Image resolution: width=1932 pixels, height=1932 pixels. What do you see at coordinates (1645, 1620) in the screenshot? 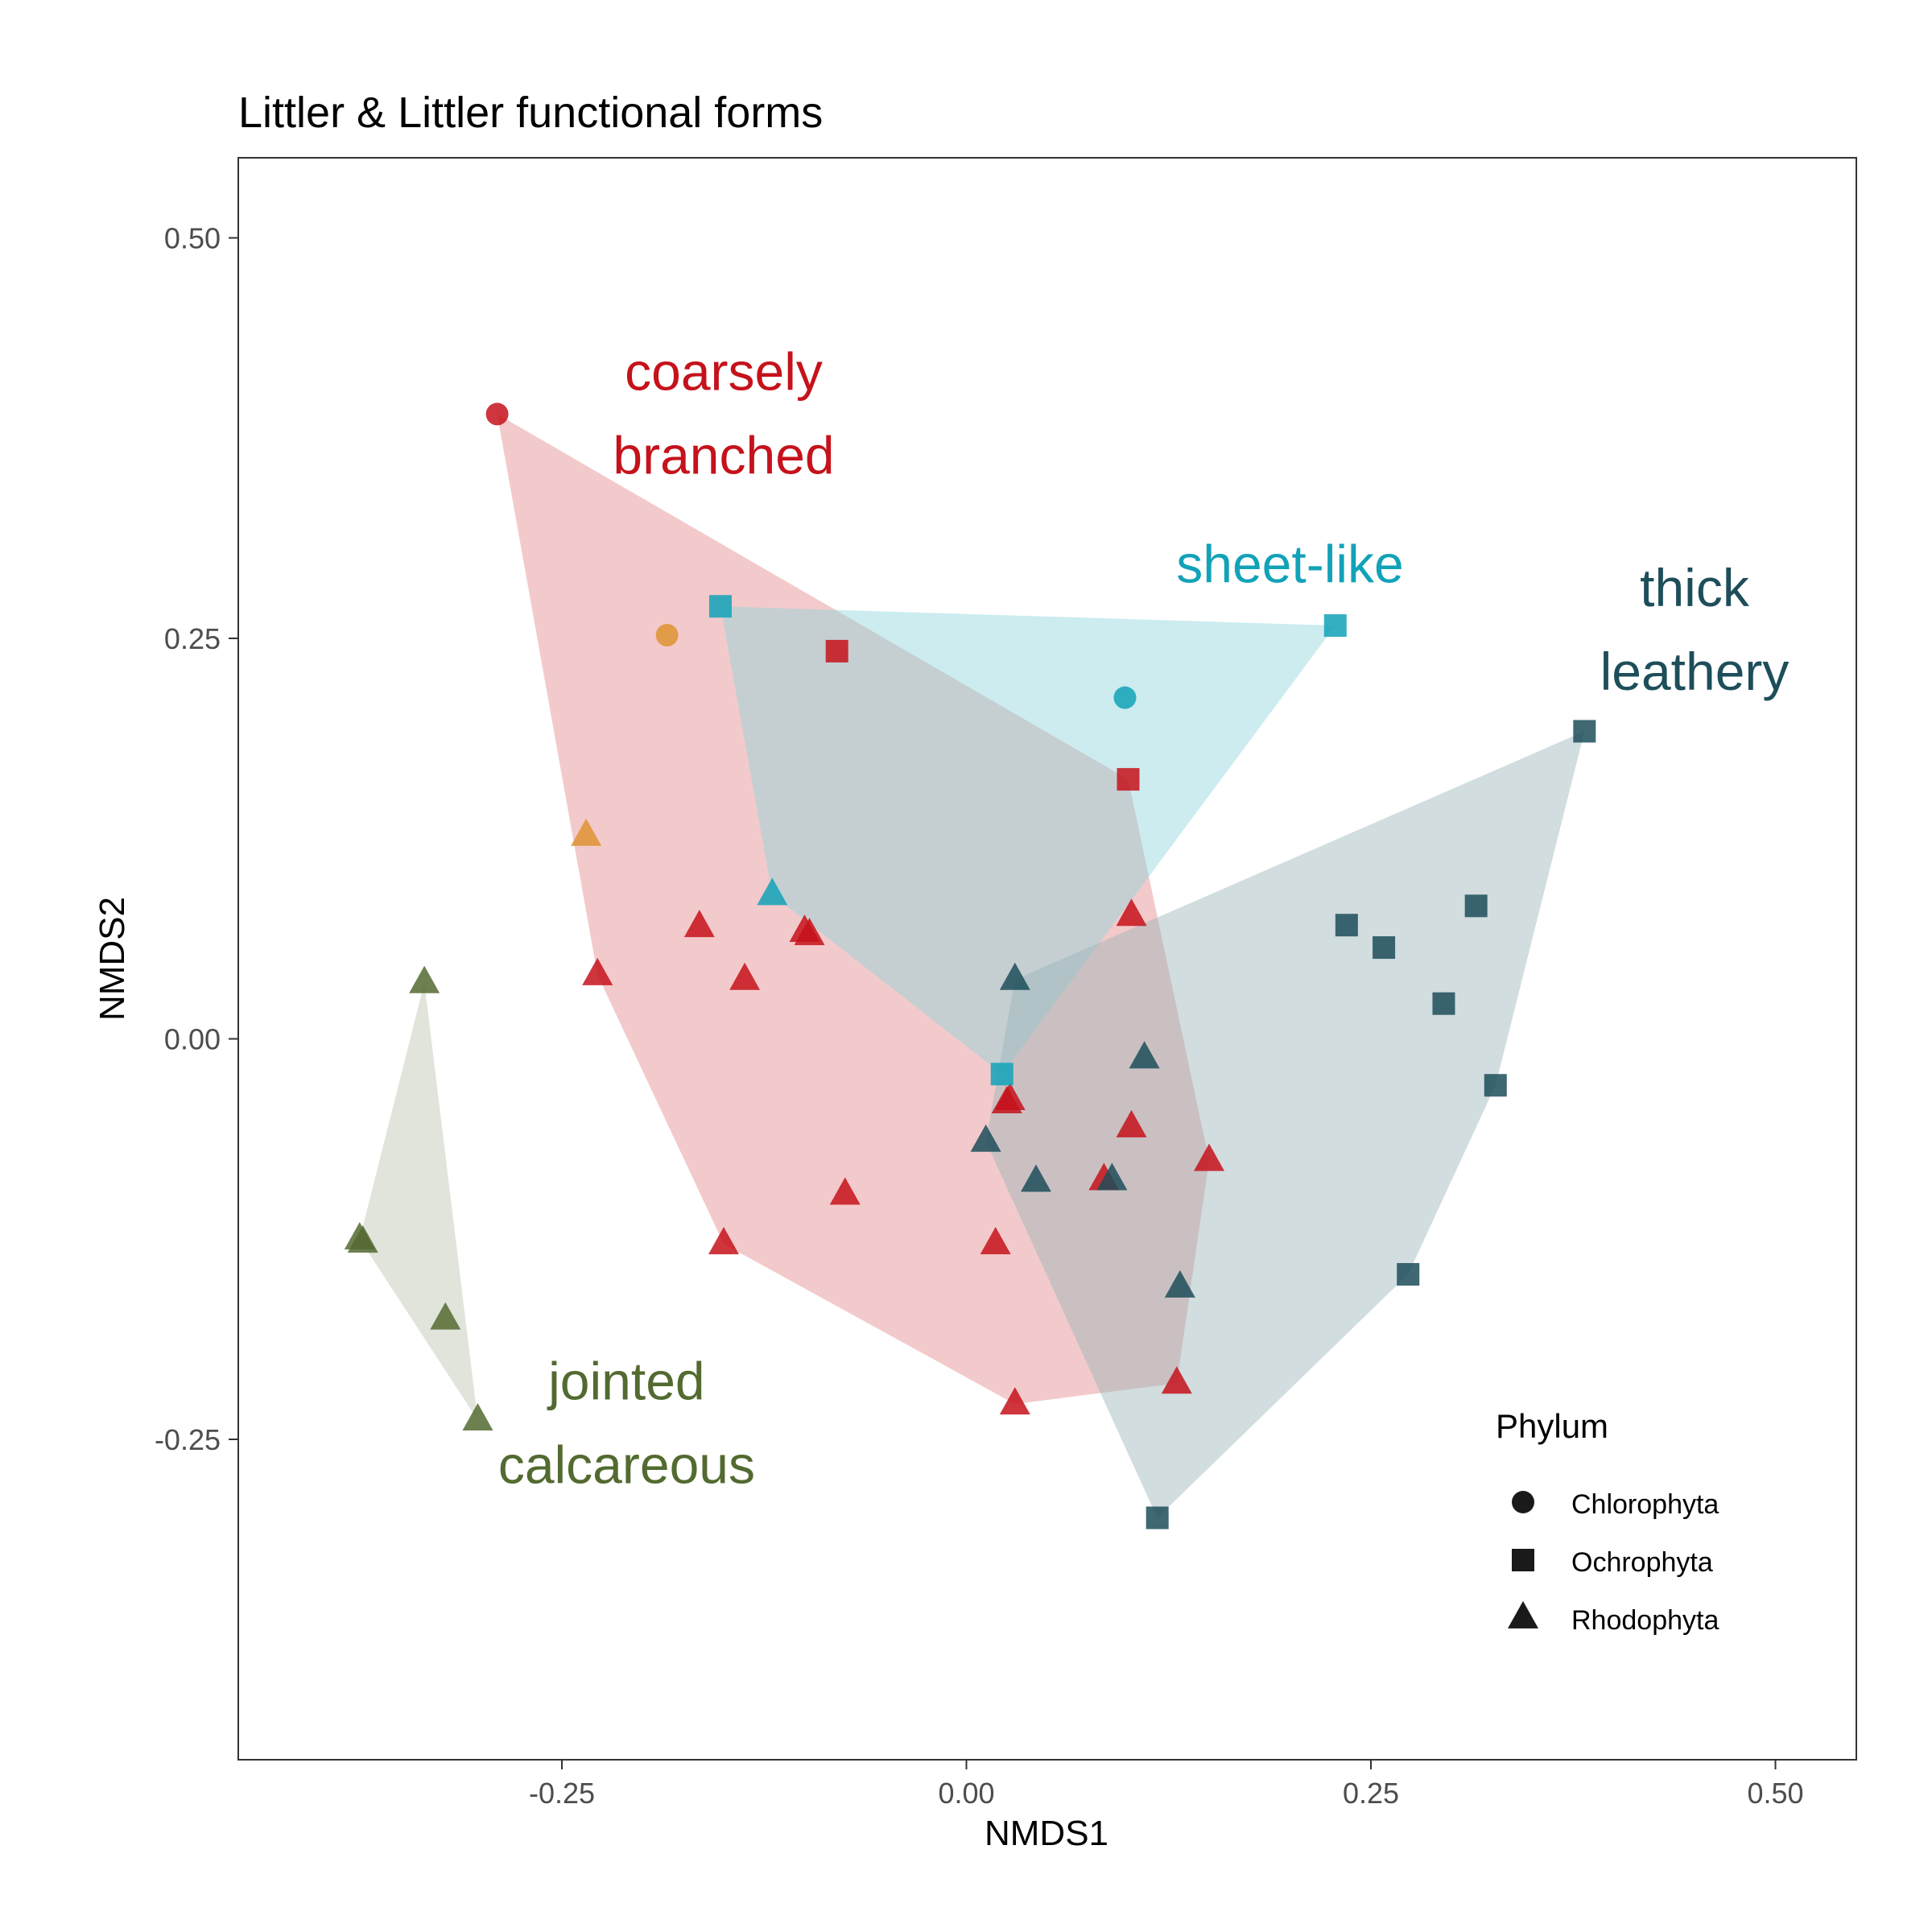
I see `legend-label: Rhodophyta` at bounding box center [1645, 1620].